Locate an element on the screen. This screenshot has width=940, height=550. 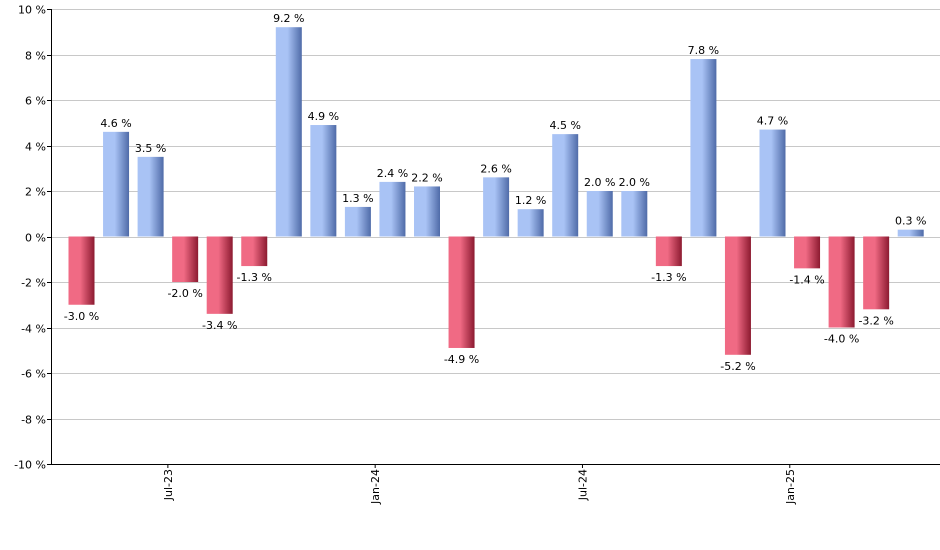
bar-value-label: 0.3 % is located at coordinates (910, 221).